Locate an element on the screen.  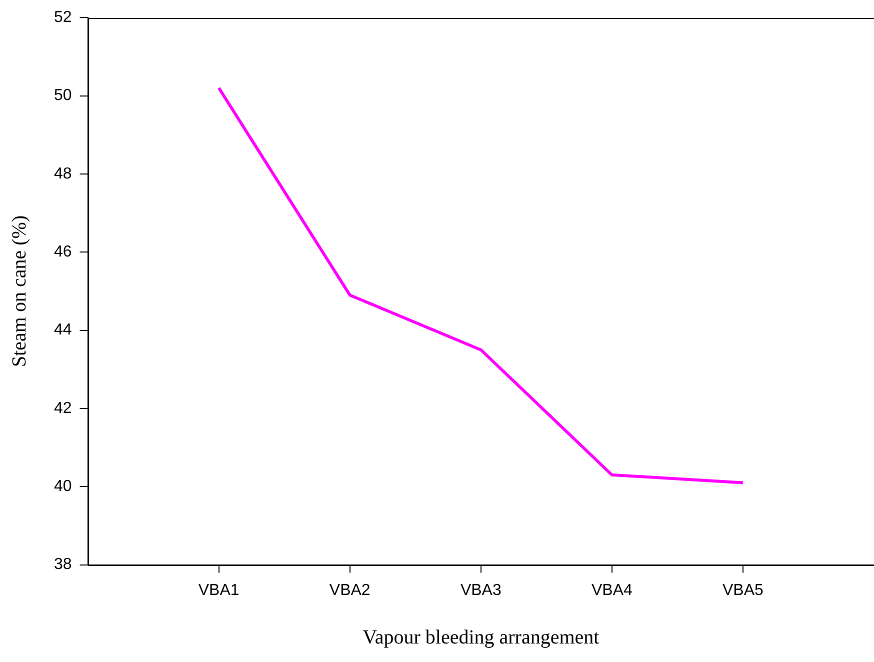
x-tick-label: VBA5 is located at coordinates (743, 590).